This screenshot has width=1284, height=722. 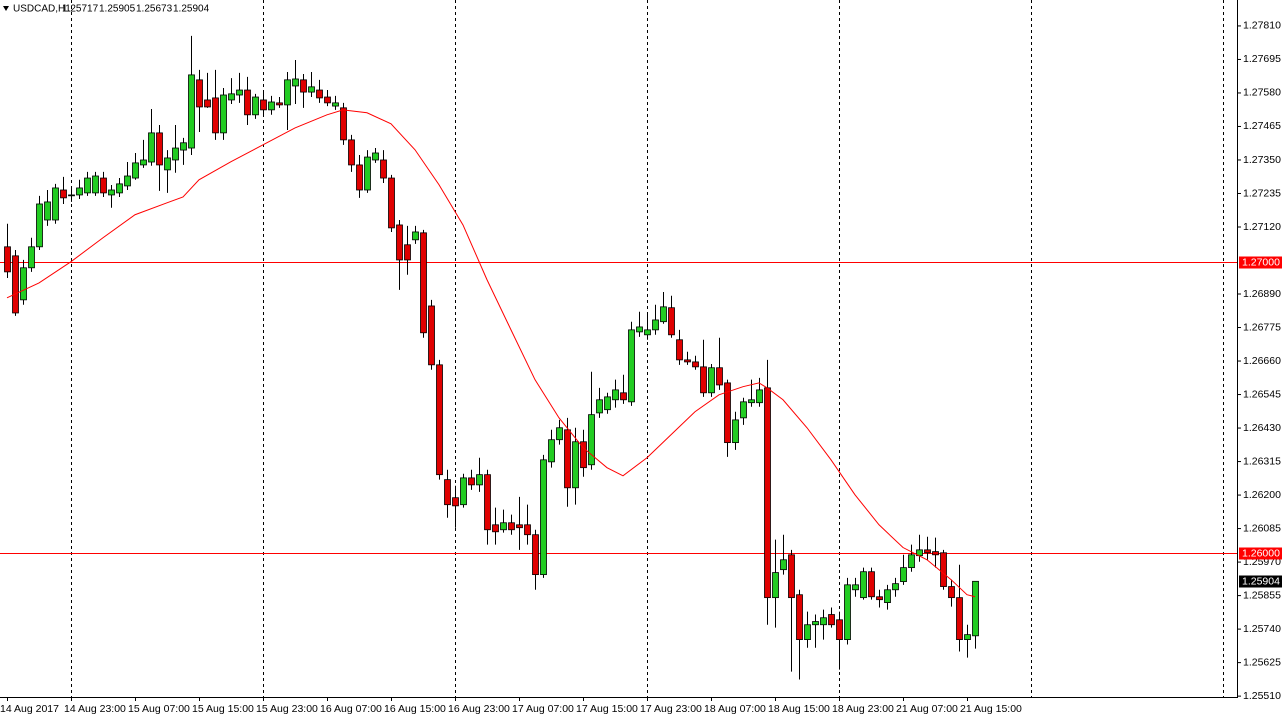 What do you see at coordinates (1262, 227) in the screenshot?
I see `y-tick-label: 1.27120` at bounding box center [1262, 227].